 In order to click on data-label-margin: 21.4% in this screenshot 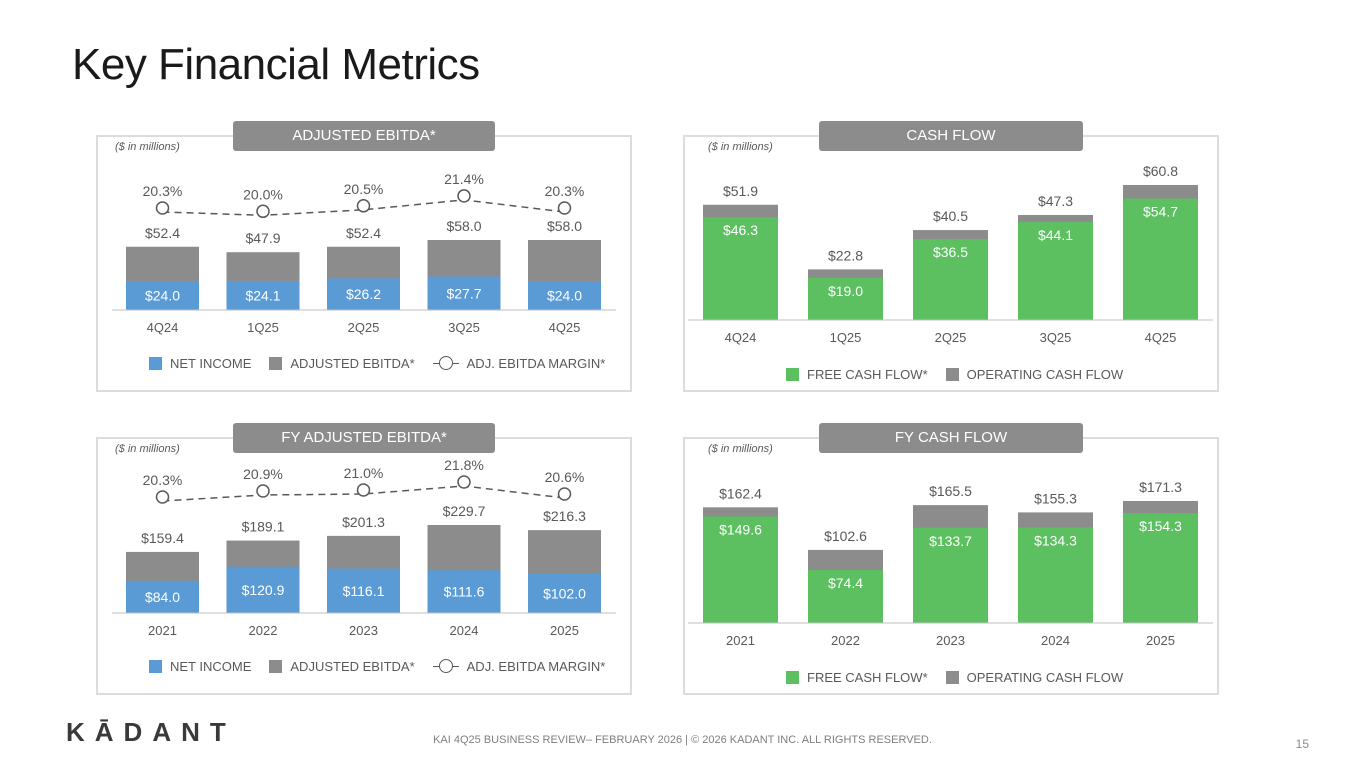, I will do `click(464, 179)`.